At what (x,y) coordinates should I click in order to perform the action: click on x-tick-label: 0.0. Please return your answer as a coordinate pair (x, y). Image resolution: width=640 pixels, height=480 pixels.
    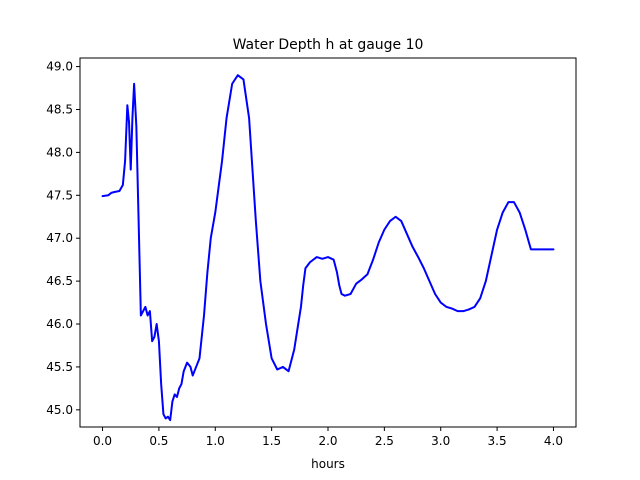
    Looking at the image, I should click on (102, 441).